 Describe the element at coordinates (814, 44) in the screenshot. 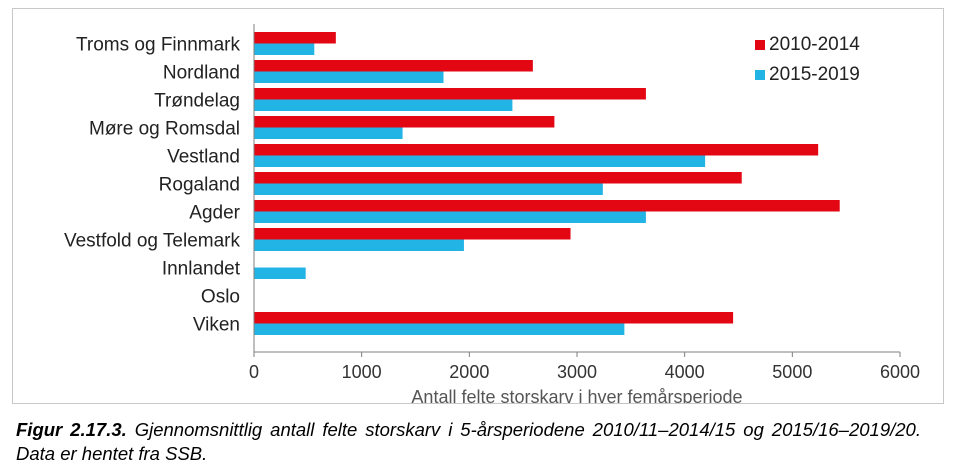

I see `legend-label-2010-2014: 2010-2014` at that location.